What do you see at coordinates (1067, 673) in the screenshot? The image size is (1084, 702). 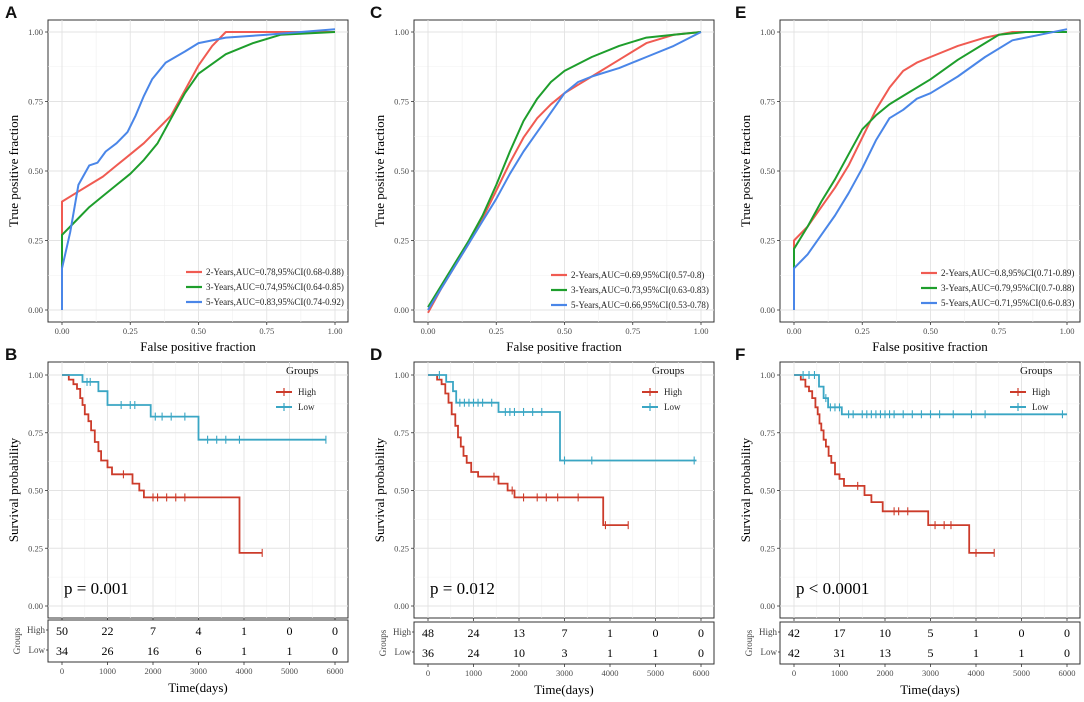 I see `km-F-xtick-label: 6000` at bounding box center [1067, 673].